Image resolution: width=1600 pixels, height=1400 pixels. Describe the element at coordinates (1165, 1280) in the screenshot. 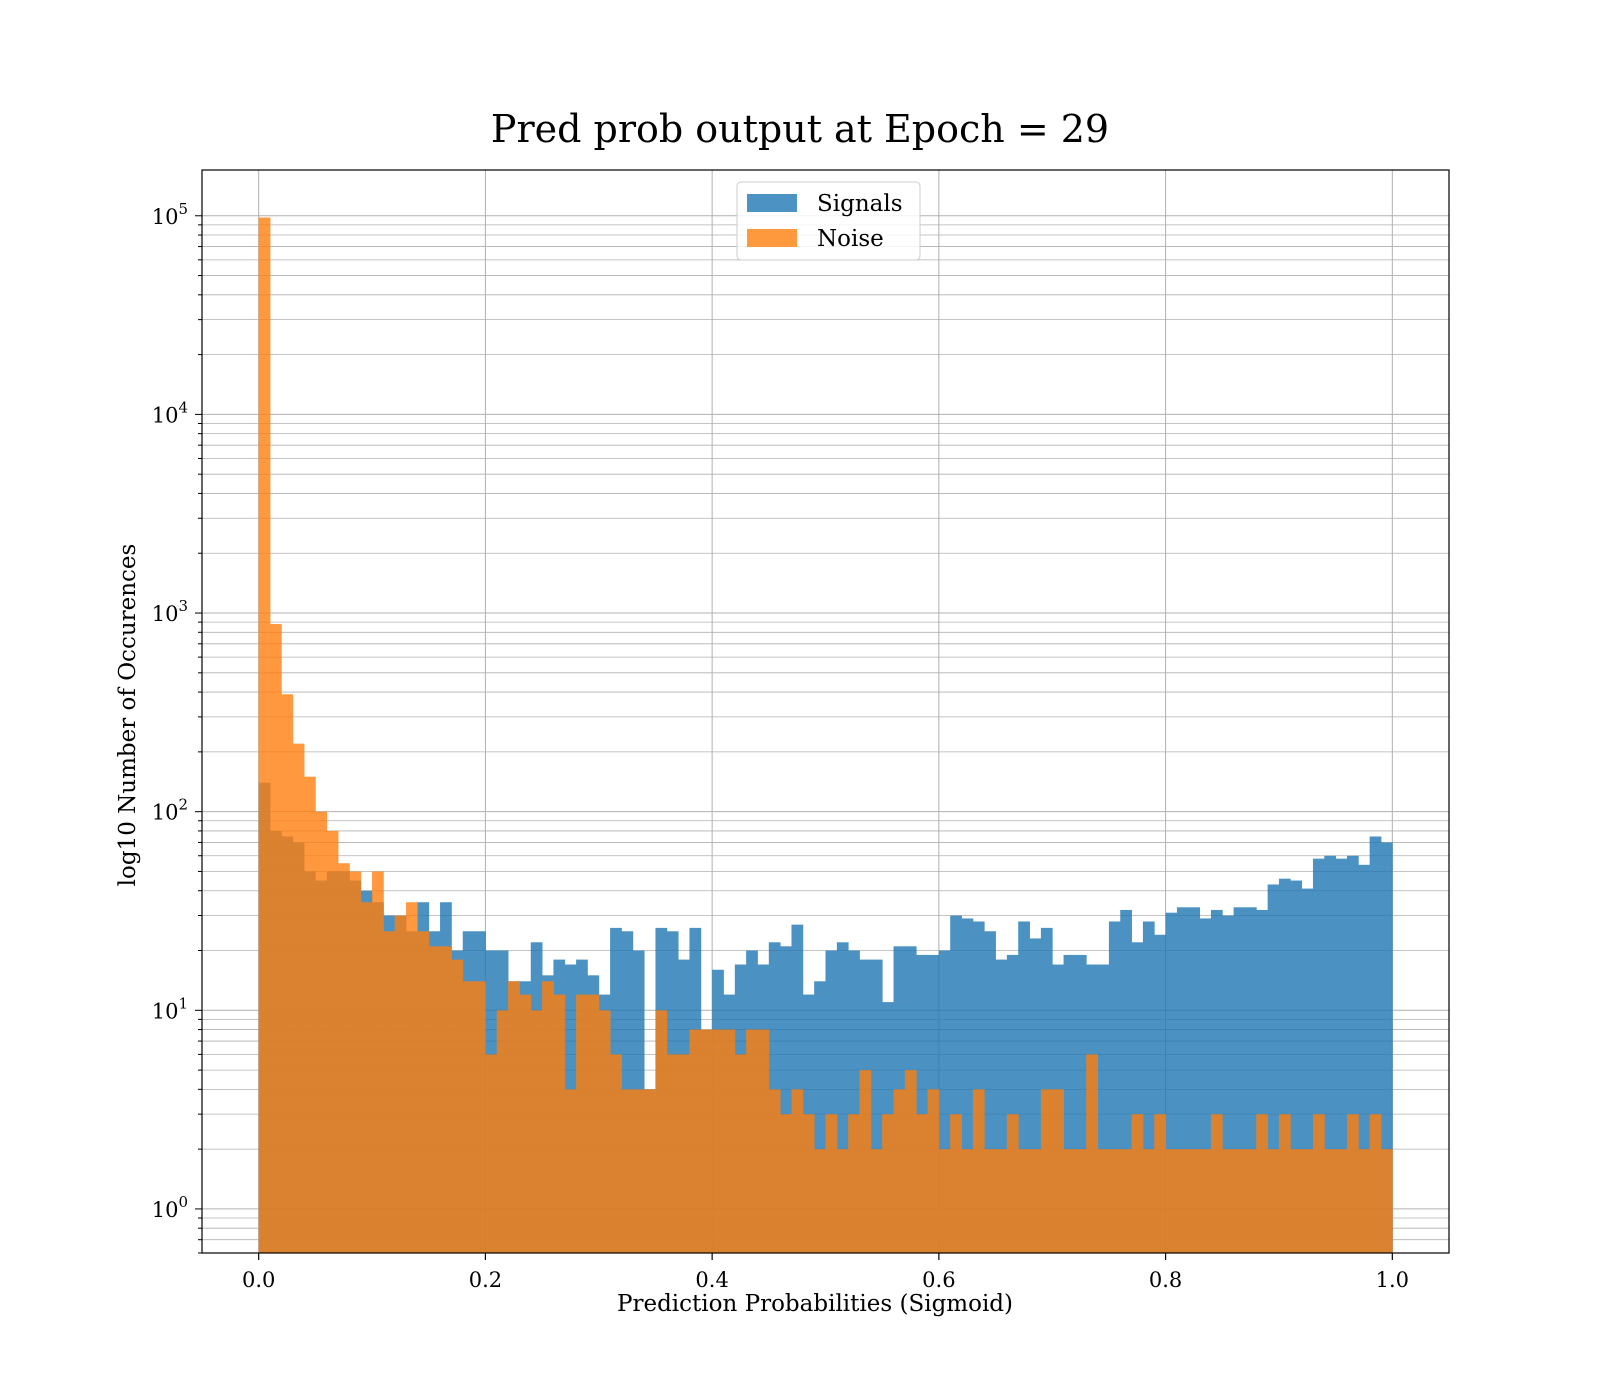

I see `x-tick-label: 0.8` at that location.